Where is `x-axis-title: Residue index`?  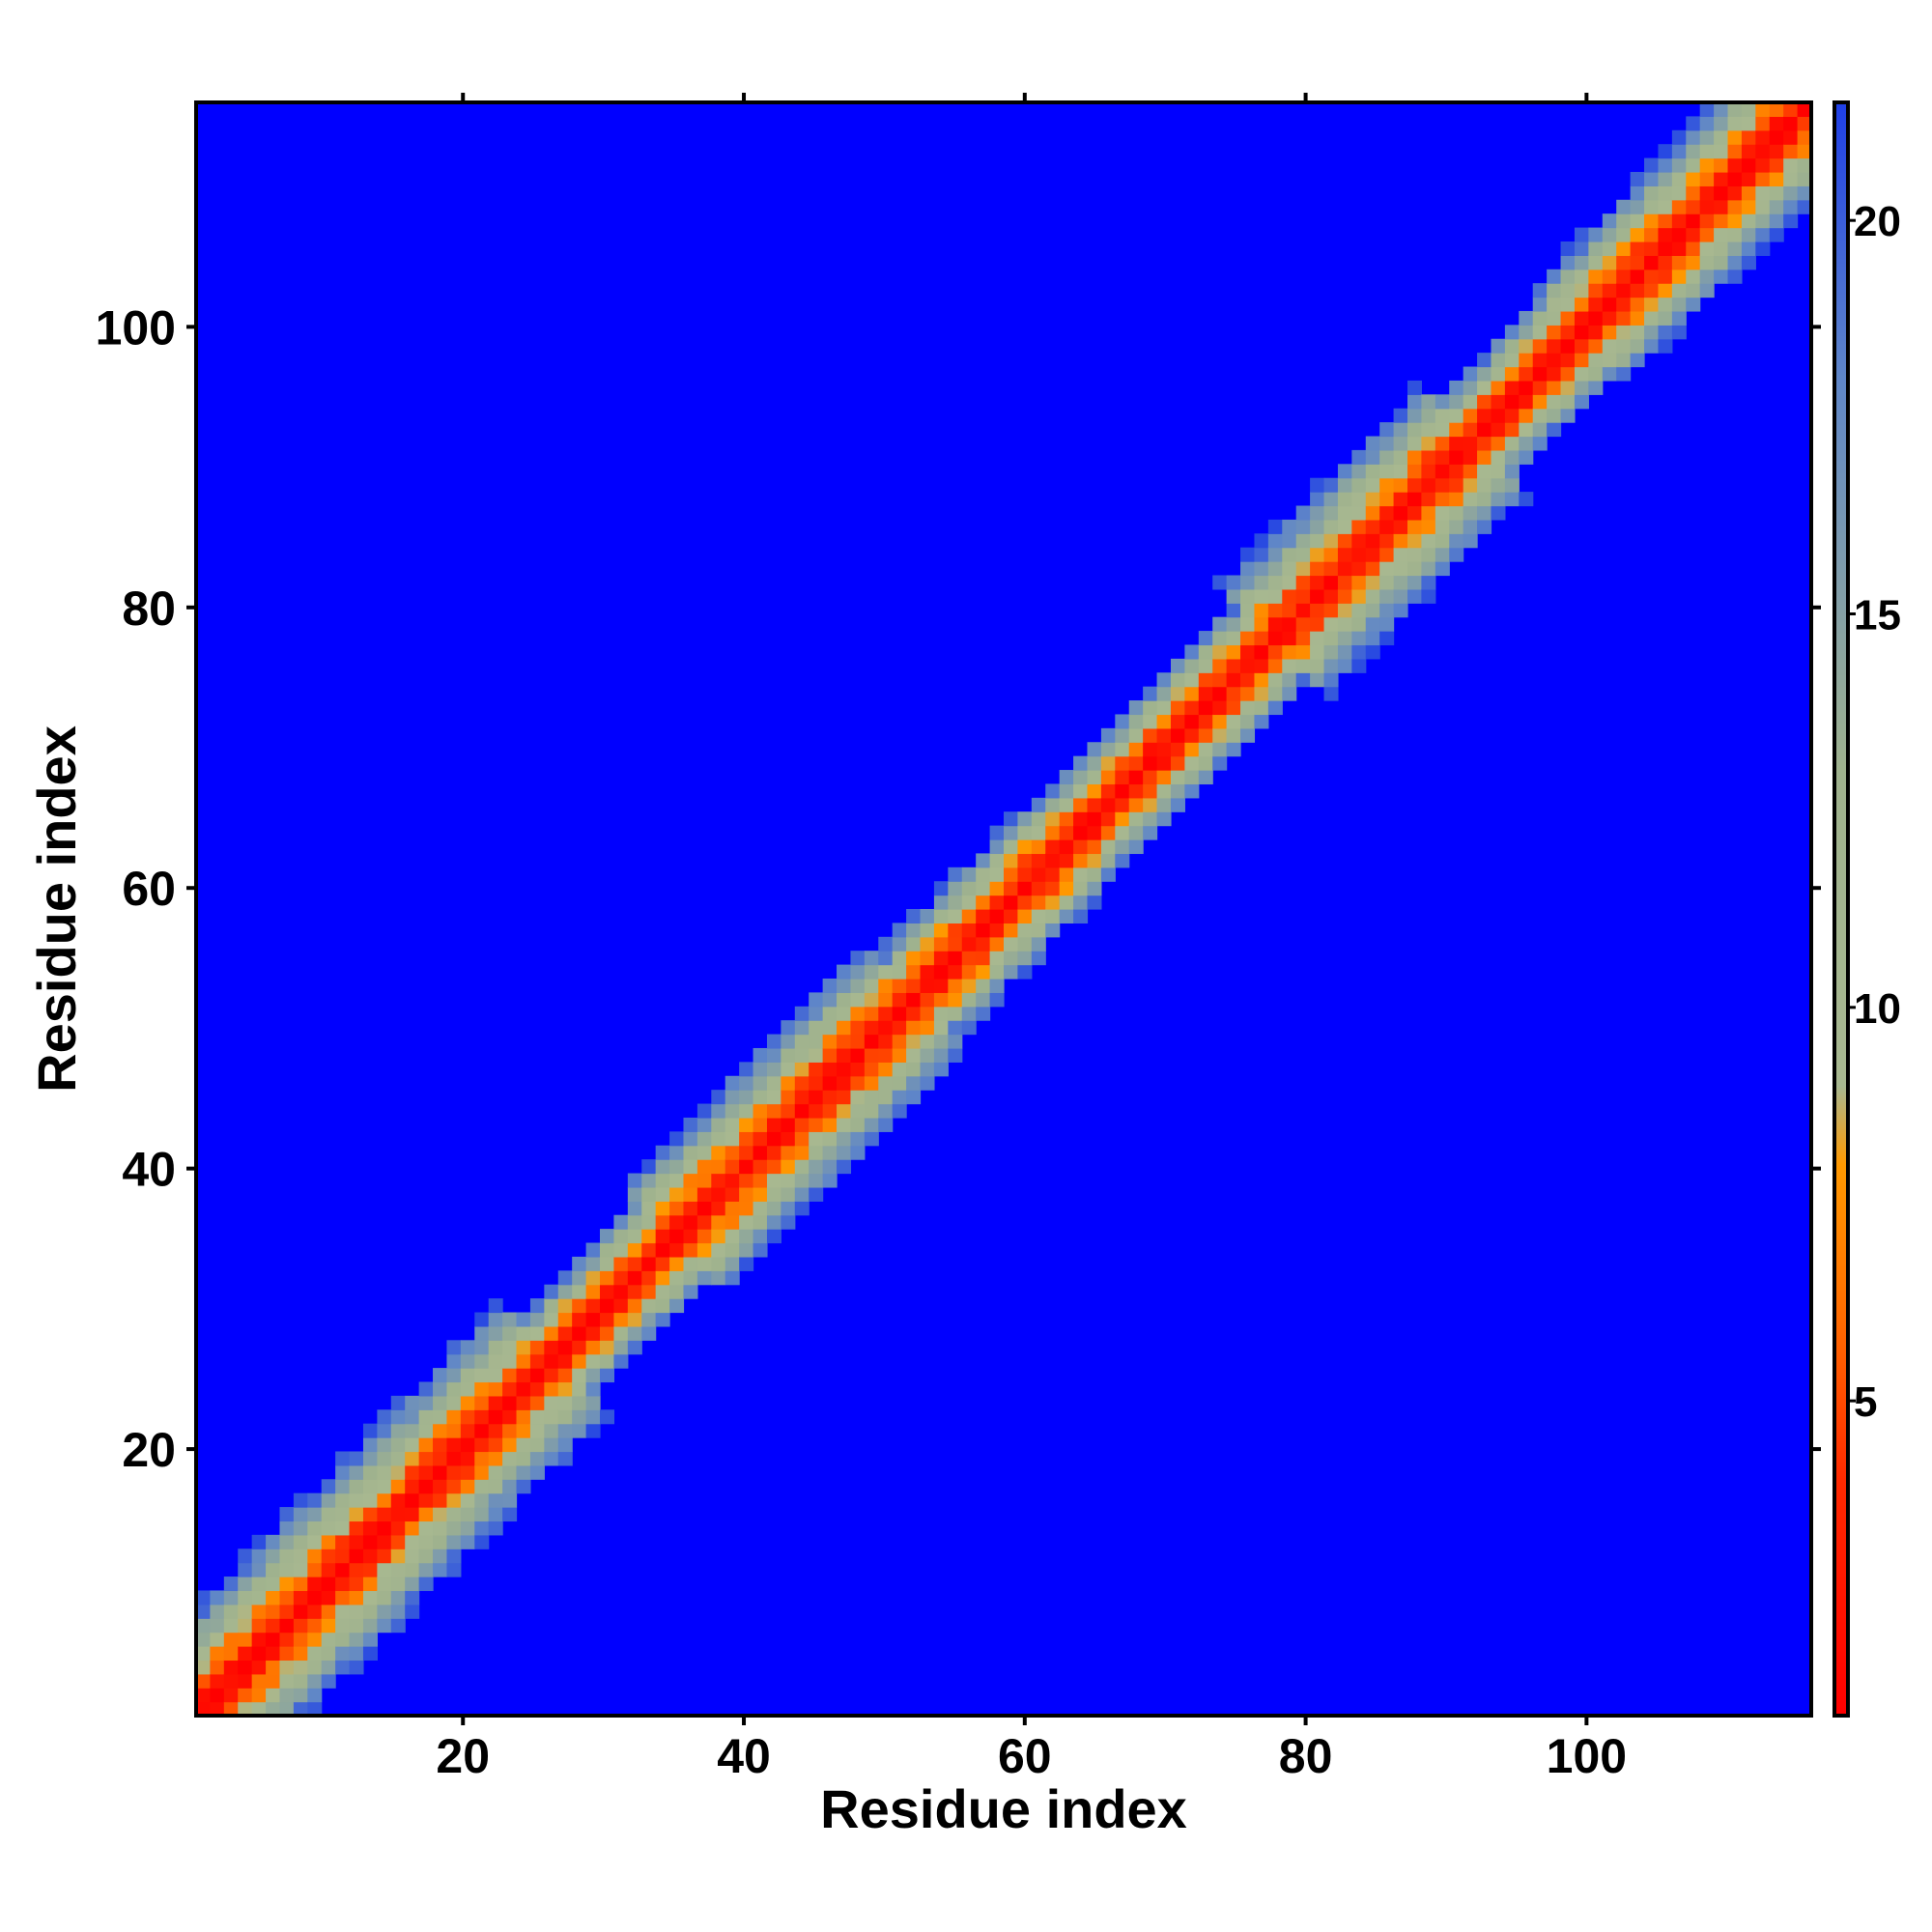 x-axis-title: Residue index is located at coordinates (1003, 1808).